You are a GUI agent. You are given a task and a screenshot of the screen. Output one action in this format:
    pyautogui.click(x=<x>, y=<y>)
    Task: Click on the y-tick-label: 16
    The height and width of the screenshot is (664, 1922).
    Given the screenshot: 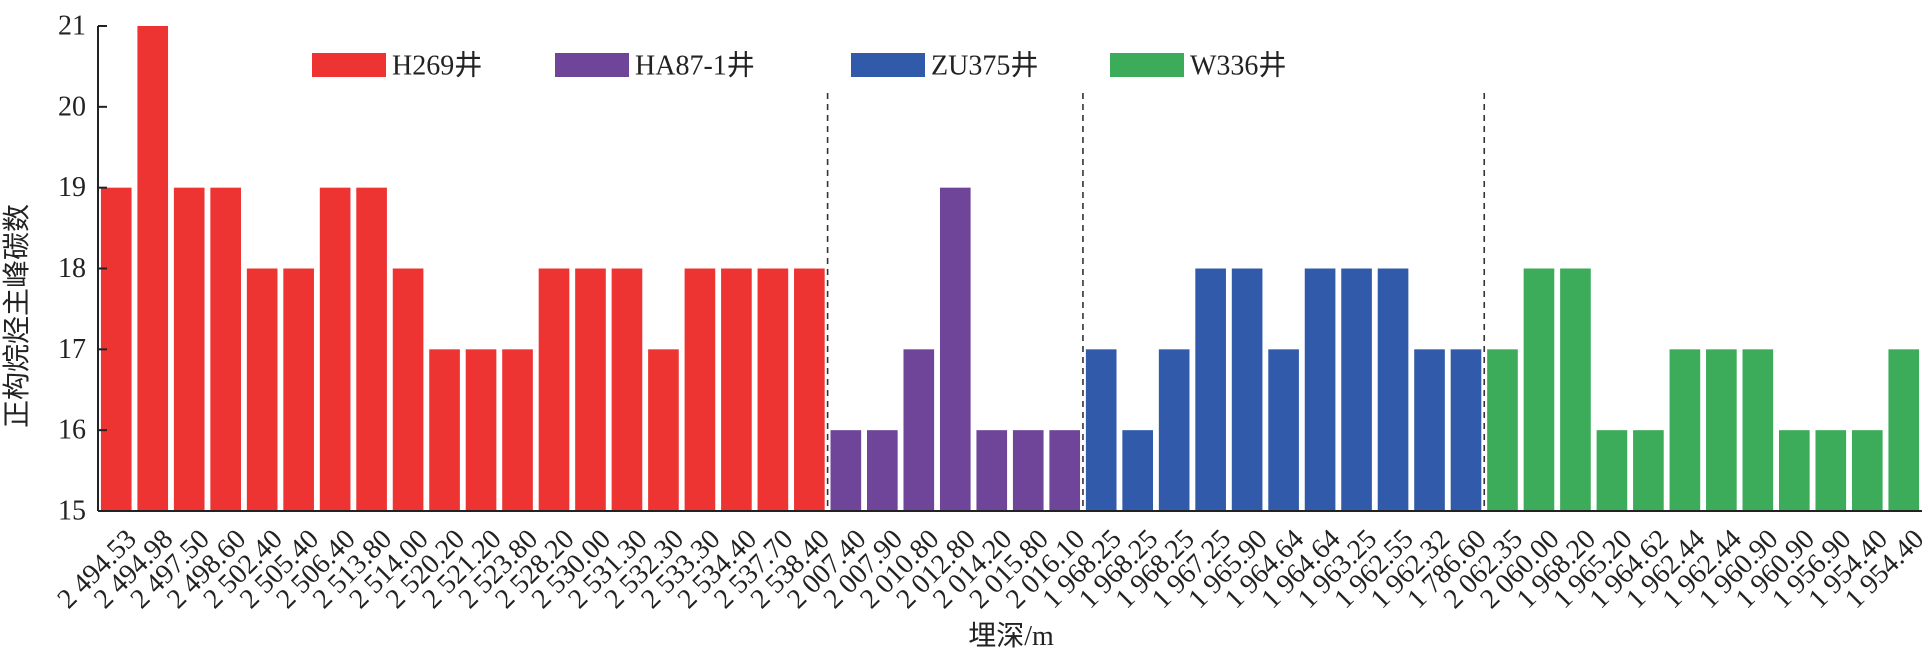 What is the action you would take?
    pyautogui.click(x=72, y=430)
    